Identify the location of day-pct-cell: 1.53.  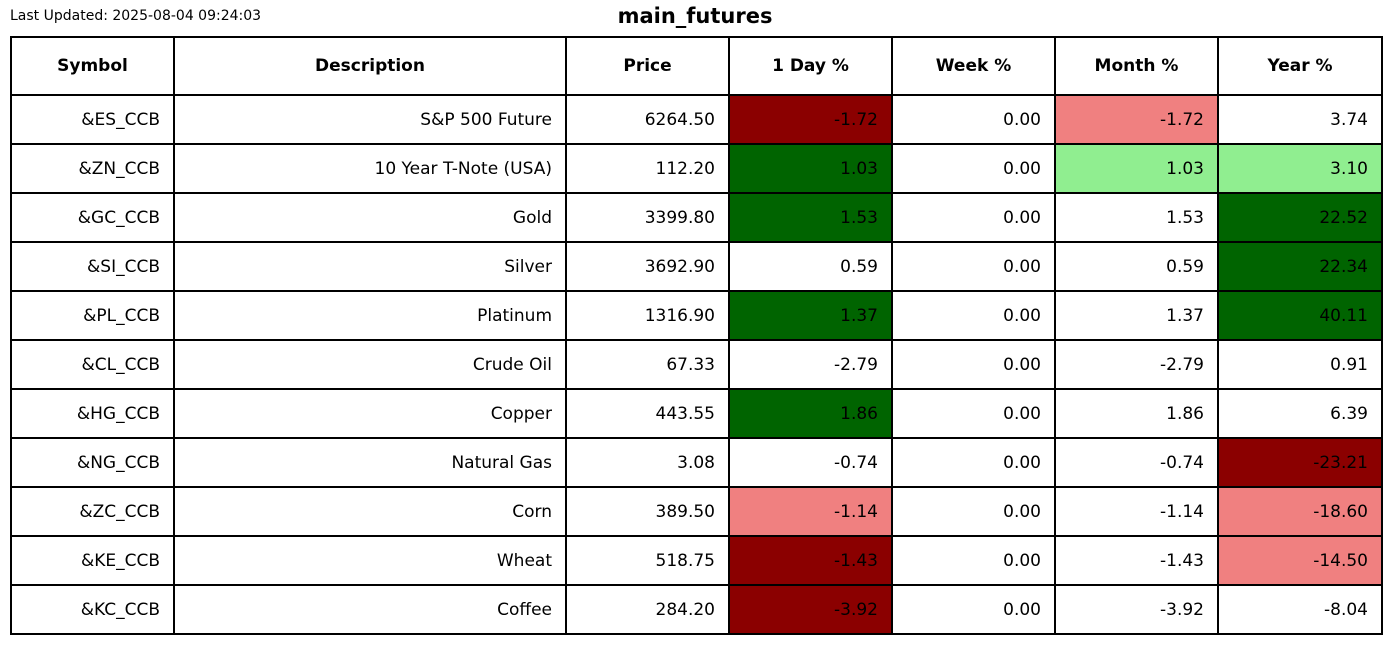
(810, 217).